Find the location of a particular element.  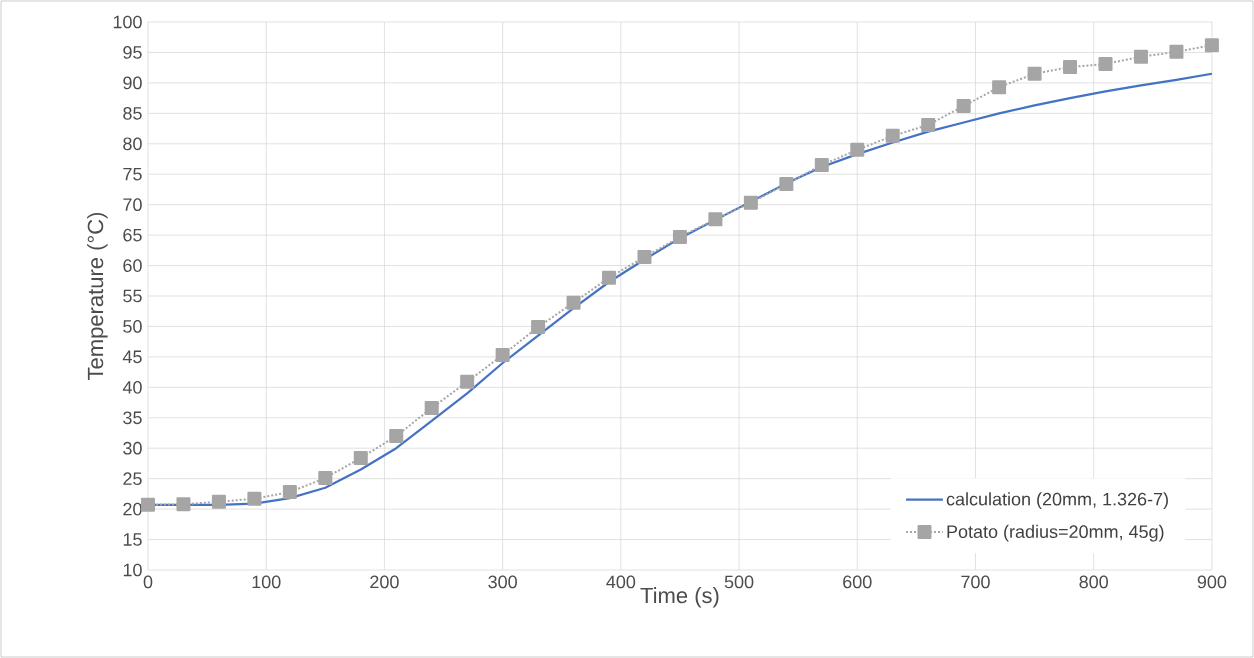

y-tick-label: 50 is located at coordinates (132, 326).